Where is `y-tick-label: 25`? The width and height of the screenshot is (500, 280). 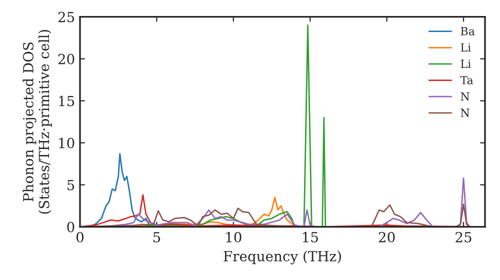
y-tick-label: 25 is located at coordinates (66, 17).